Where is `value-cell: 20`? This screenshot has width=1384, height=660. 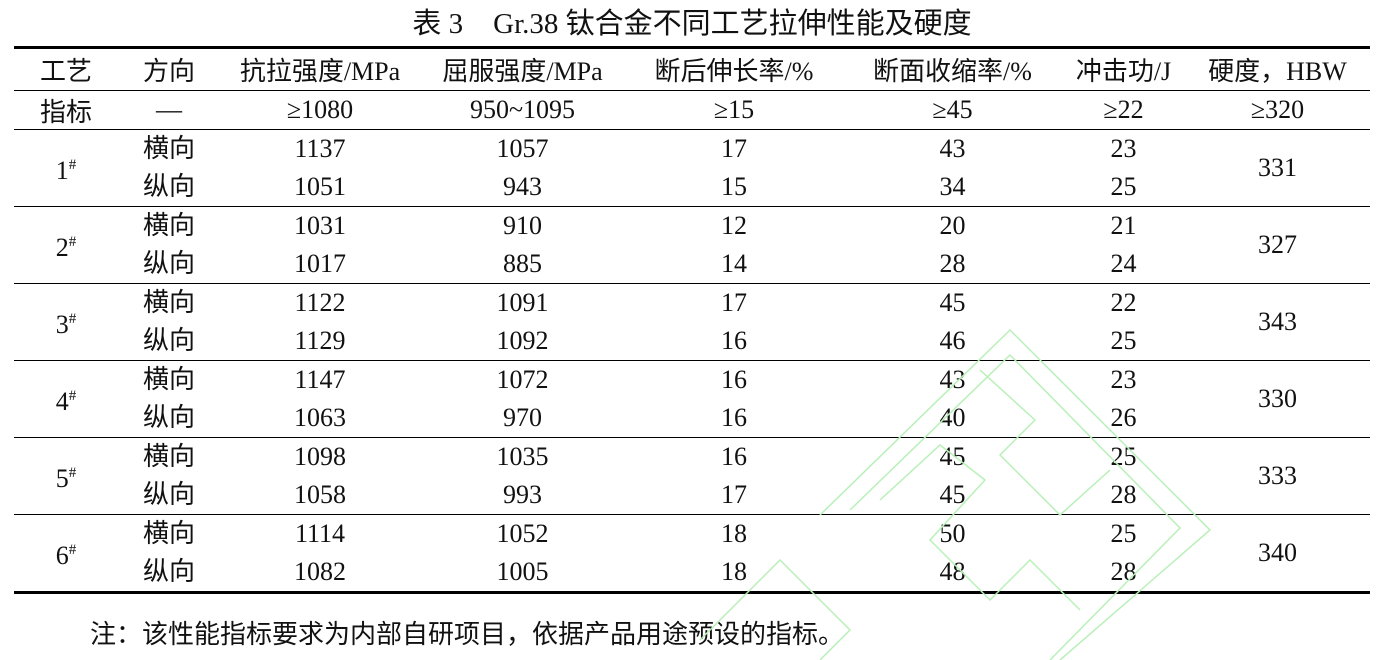 value-cell: 20 is located at coordinates (952, 225).